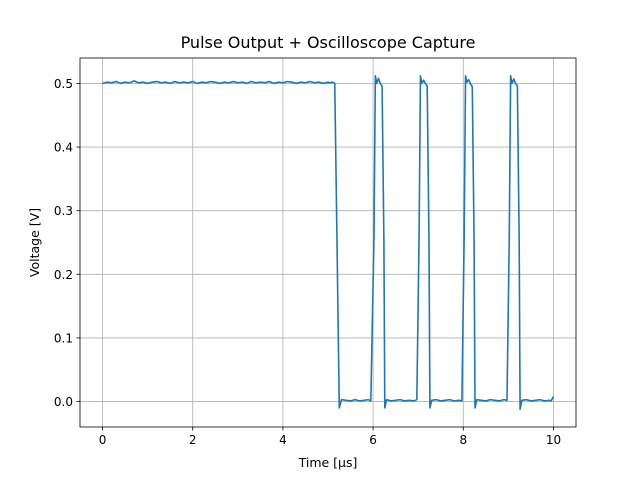  What do you see at coordinates (553, 440) in the screenshot?
I see `x-tick-label: 10` at bounding box center [553, 440].